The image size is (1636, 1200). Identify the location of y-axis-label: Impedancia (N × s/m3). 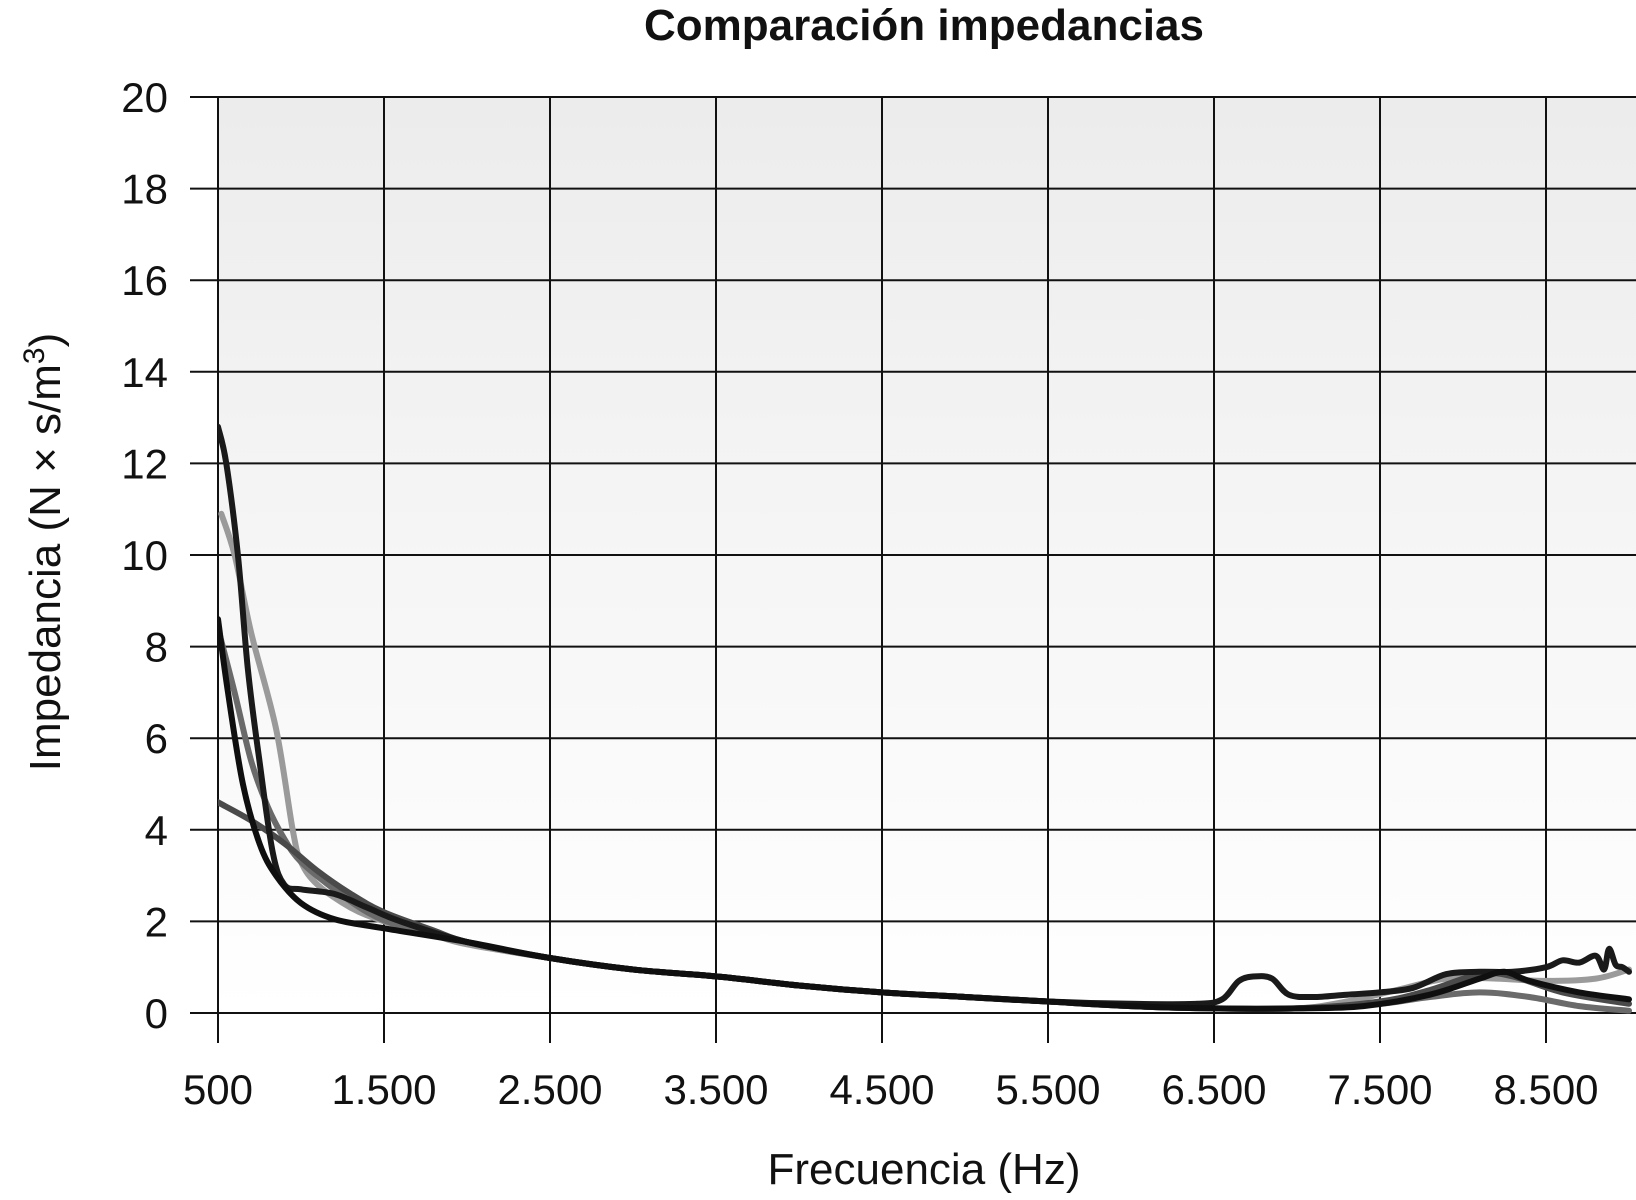
(44, 552).